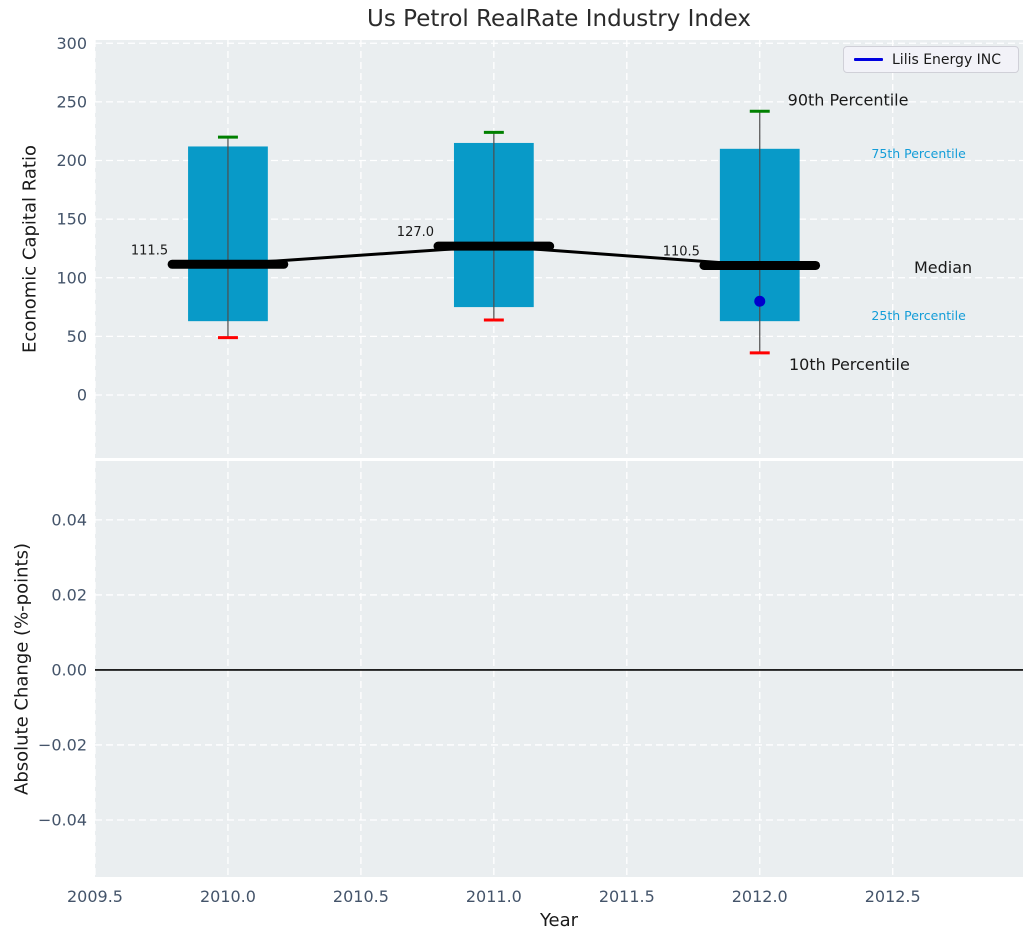 The width and height of the screenshot is (1034, 946). What do you see at coordinates (71, 277) in the screenshot?
I see `top-y-tick-label: 100` at bounding box center [71, 277].